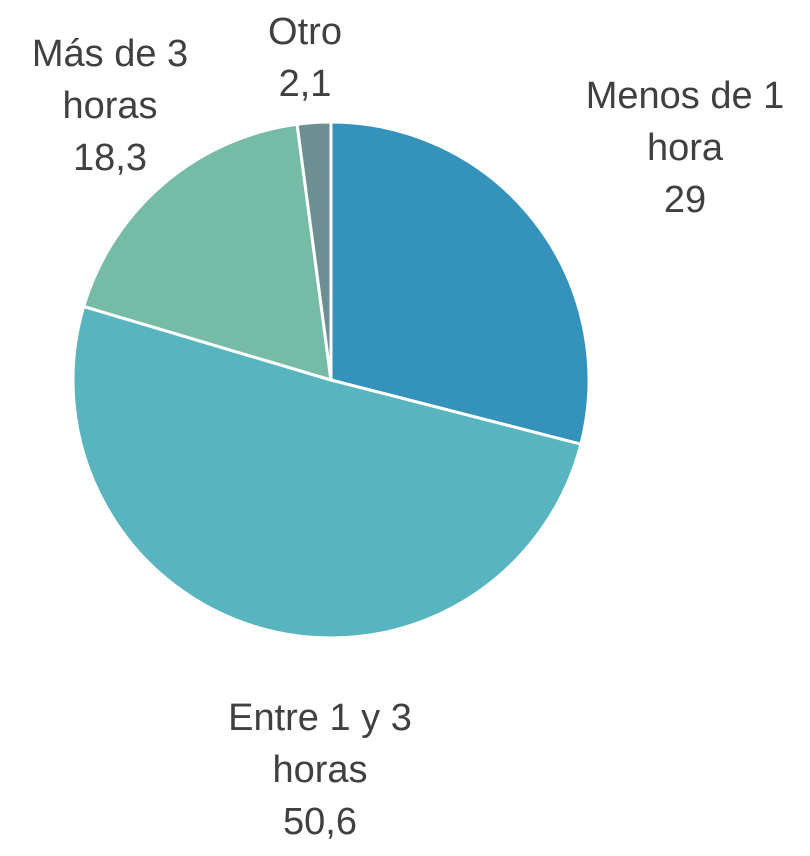 This screenshot has height=856, width=810. What do you see at coordinates (110, 158) in the screenshot?
I see `value-label: 18,3` at bounding box center [110, 158].